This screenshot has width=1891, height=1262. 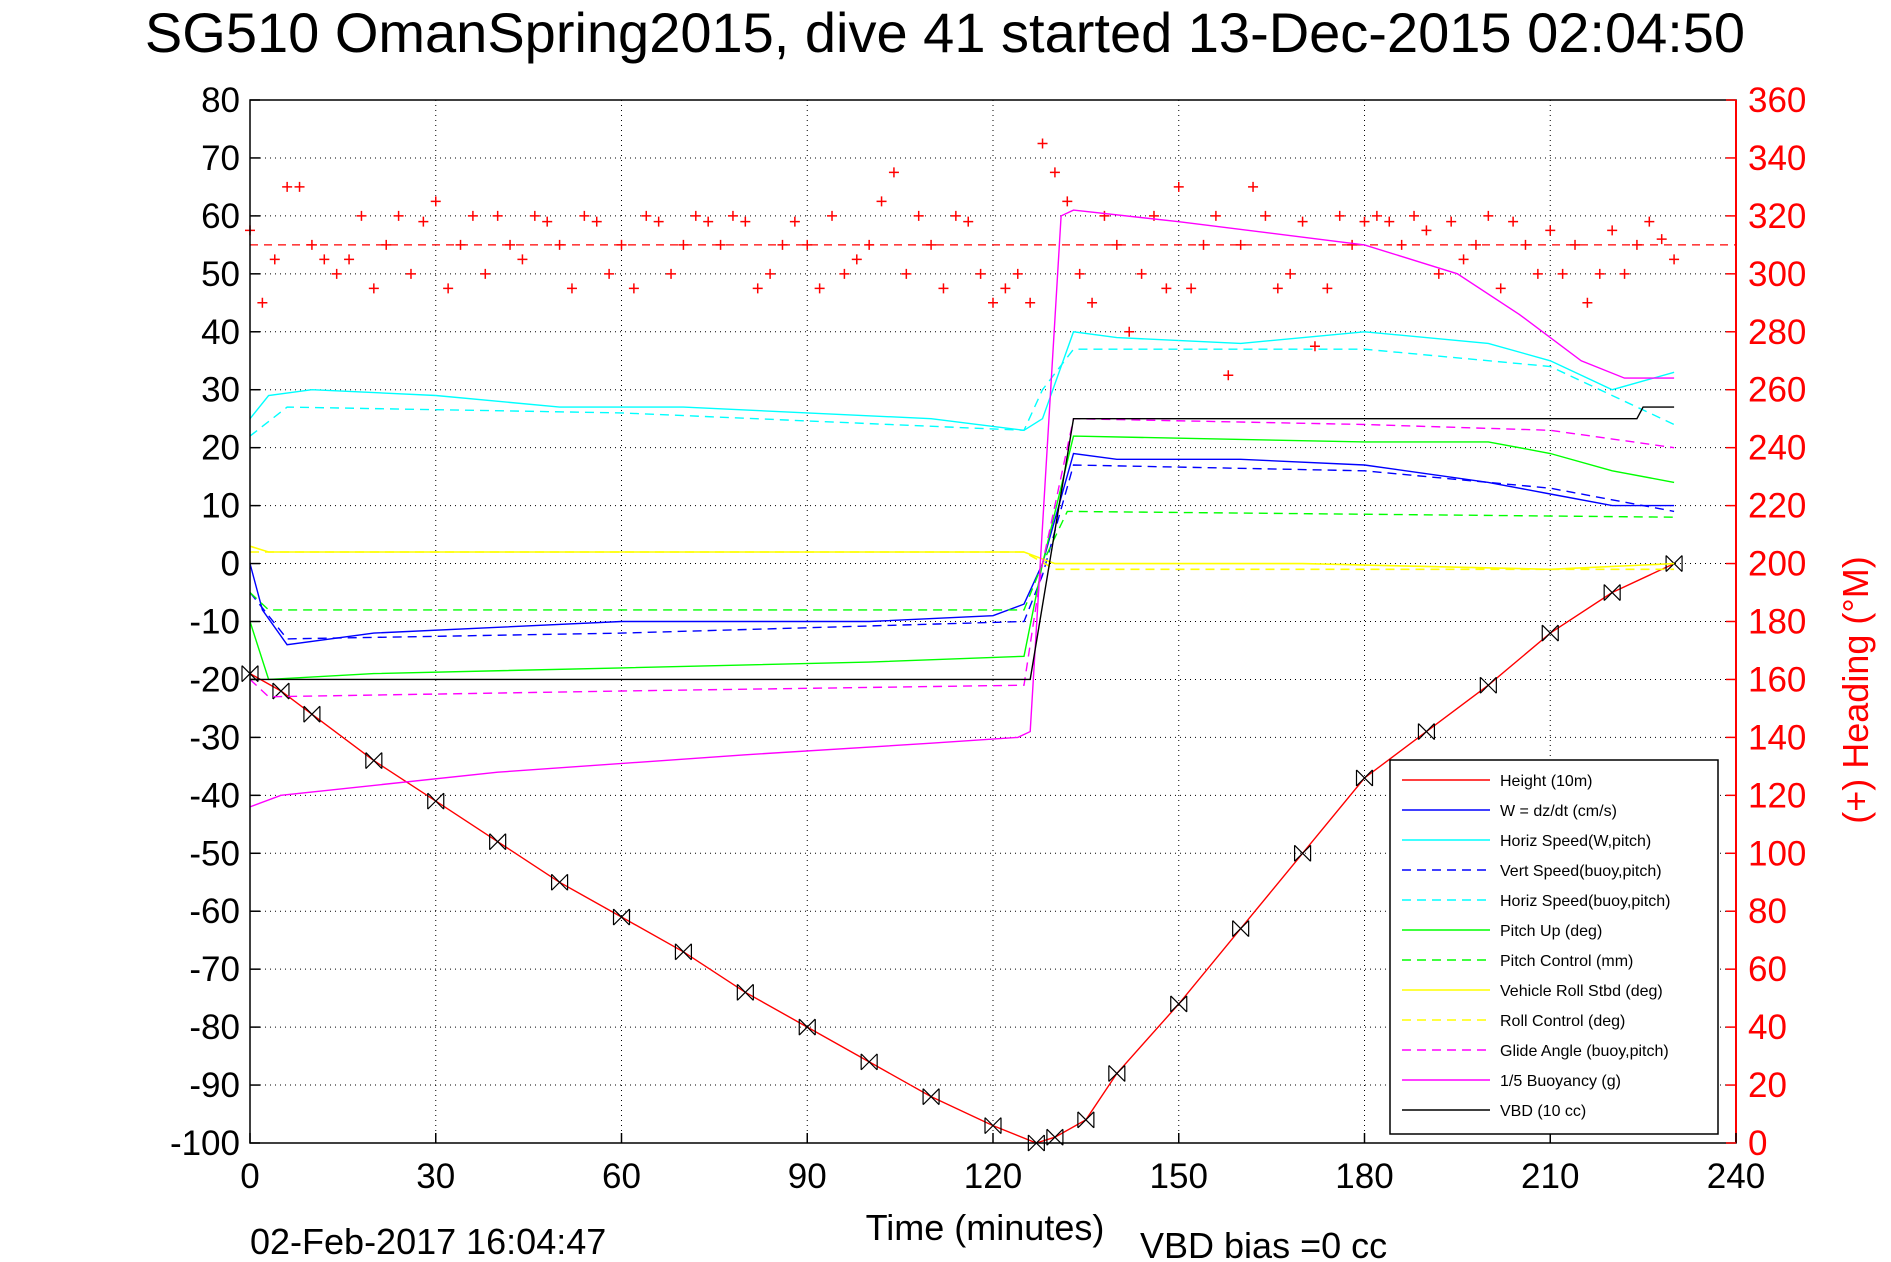 What do you see at coordinates (1777, 737) in the screenshot?
I see `y2-tick-label: 140` at bounding box center [1777, 737].